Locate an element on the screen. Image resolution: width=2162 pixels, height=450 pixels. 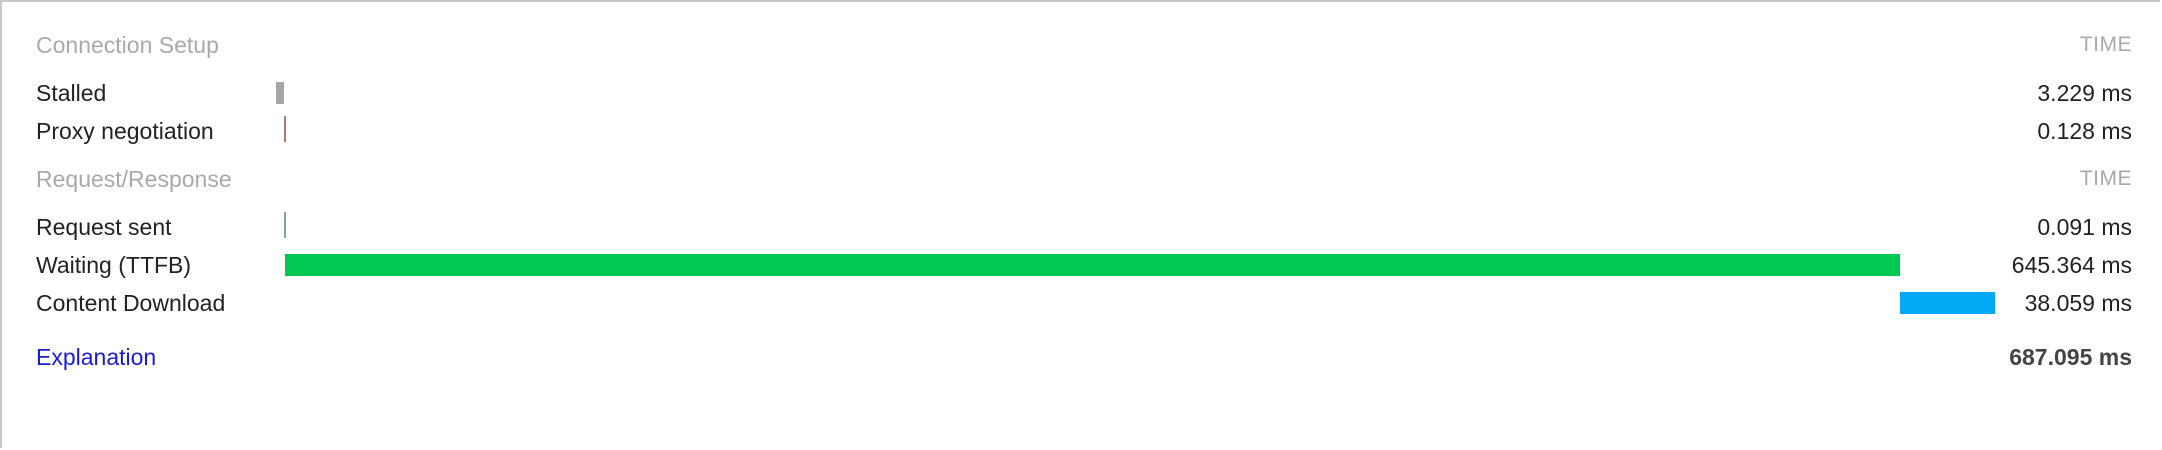
timing-row-request-sent: Request sent 0.091 ms is located at coordinates (1084, 227).